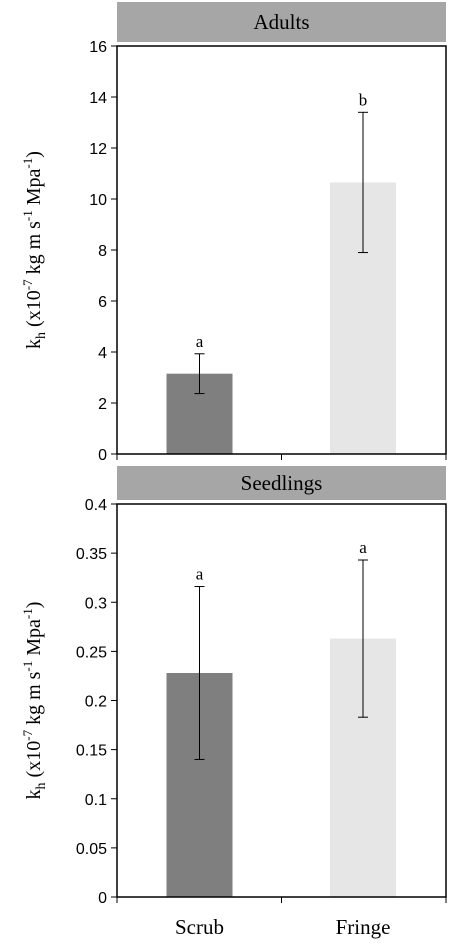 The image size is (463, 945). What do you see at coordinates (199, 927) in the screenshot?
I see `x-category-label-scrub: Scrub` at bounding box center [199, 927].